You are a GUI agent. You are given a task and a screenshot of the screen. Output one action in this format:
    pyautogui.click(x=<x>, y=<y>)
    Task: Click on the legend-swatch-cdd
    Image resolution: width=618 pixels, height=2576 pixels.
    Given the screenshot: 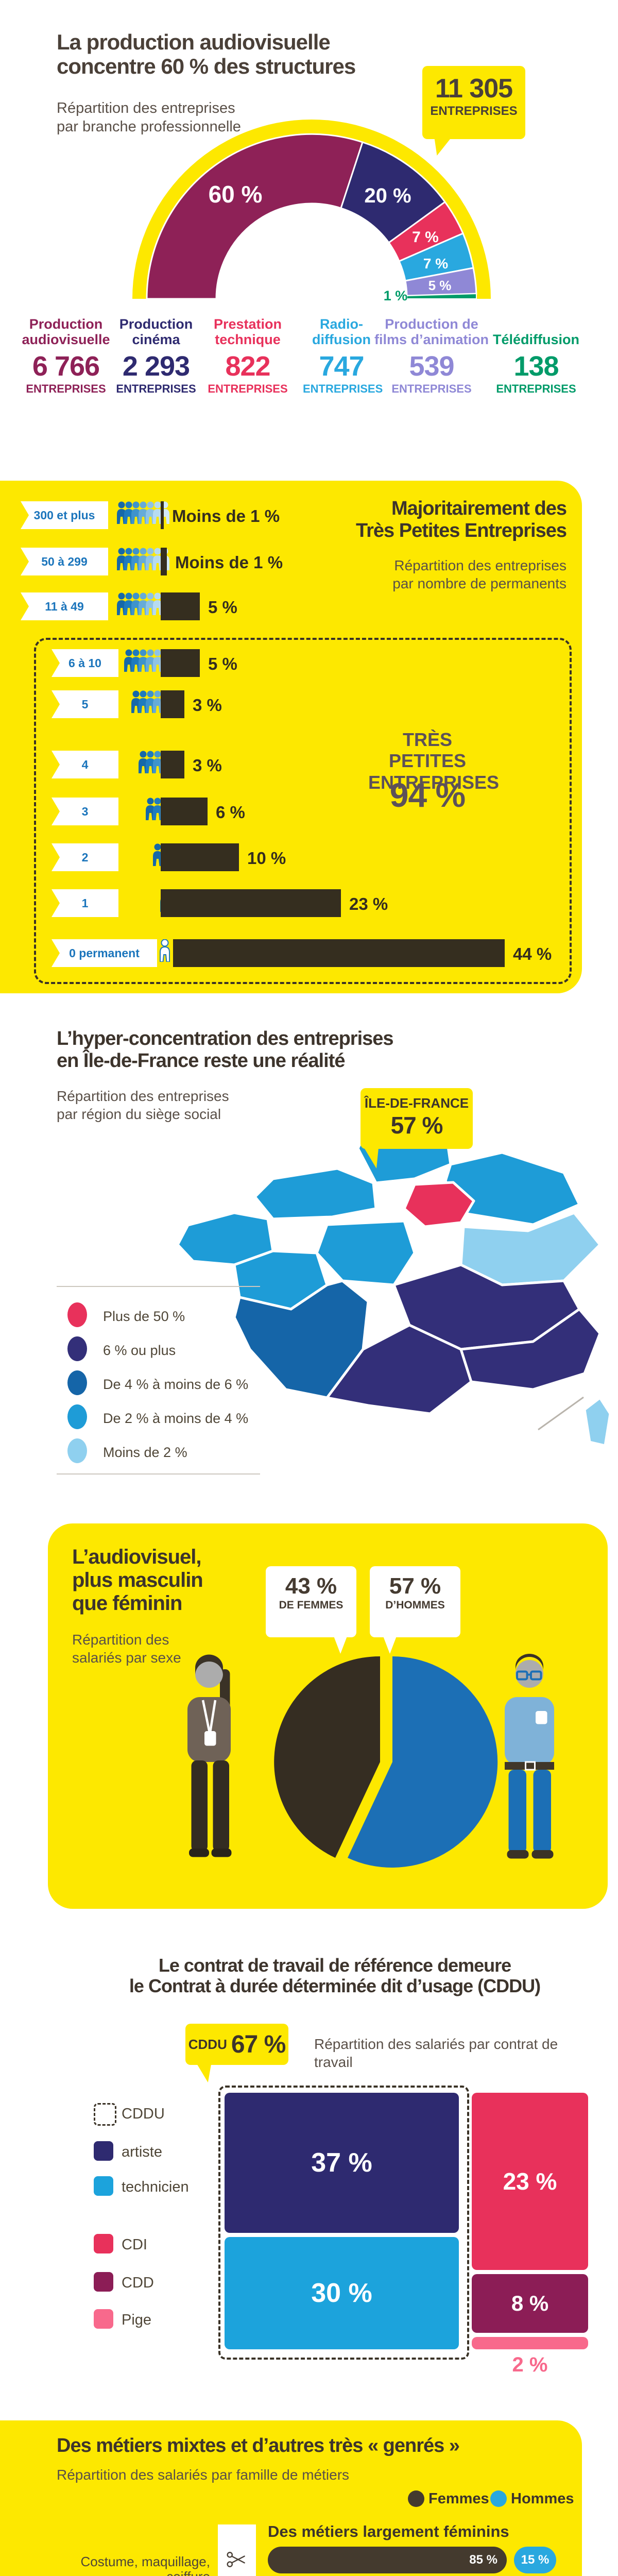 What is the action you would take?
    pyautogui.click(x=103, y=2282)
    